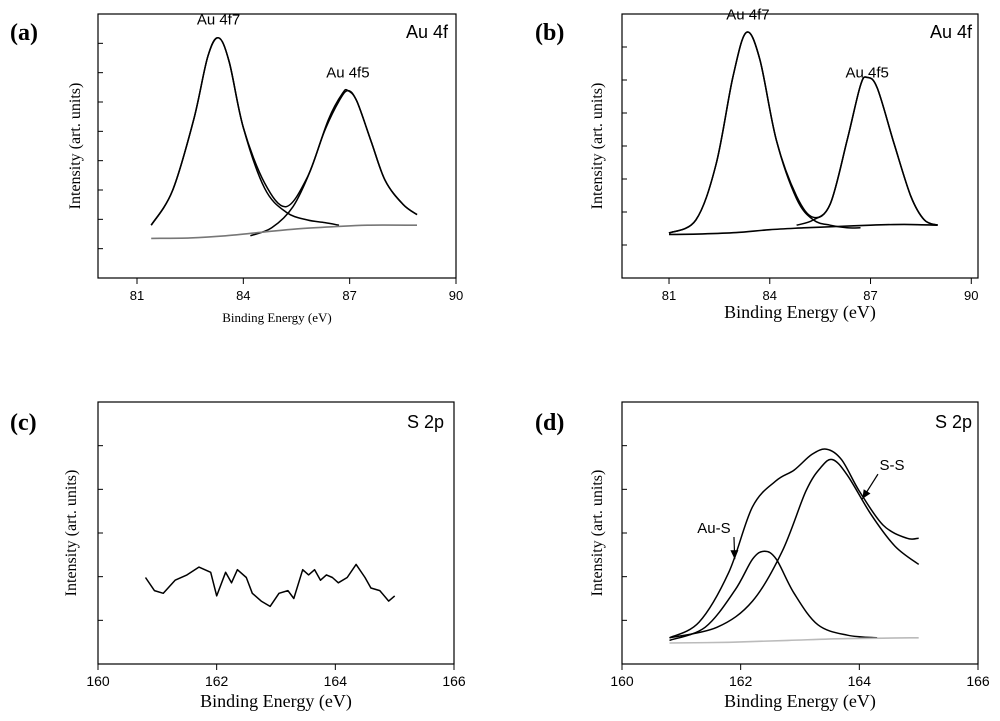  Describe the element at coordinates (71, 533) in the screenshot. I see `panel-c-ylabel: Intensity (art. units)` at that location.